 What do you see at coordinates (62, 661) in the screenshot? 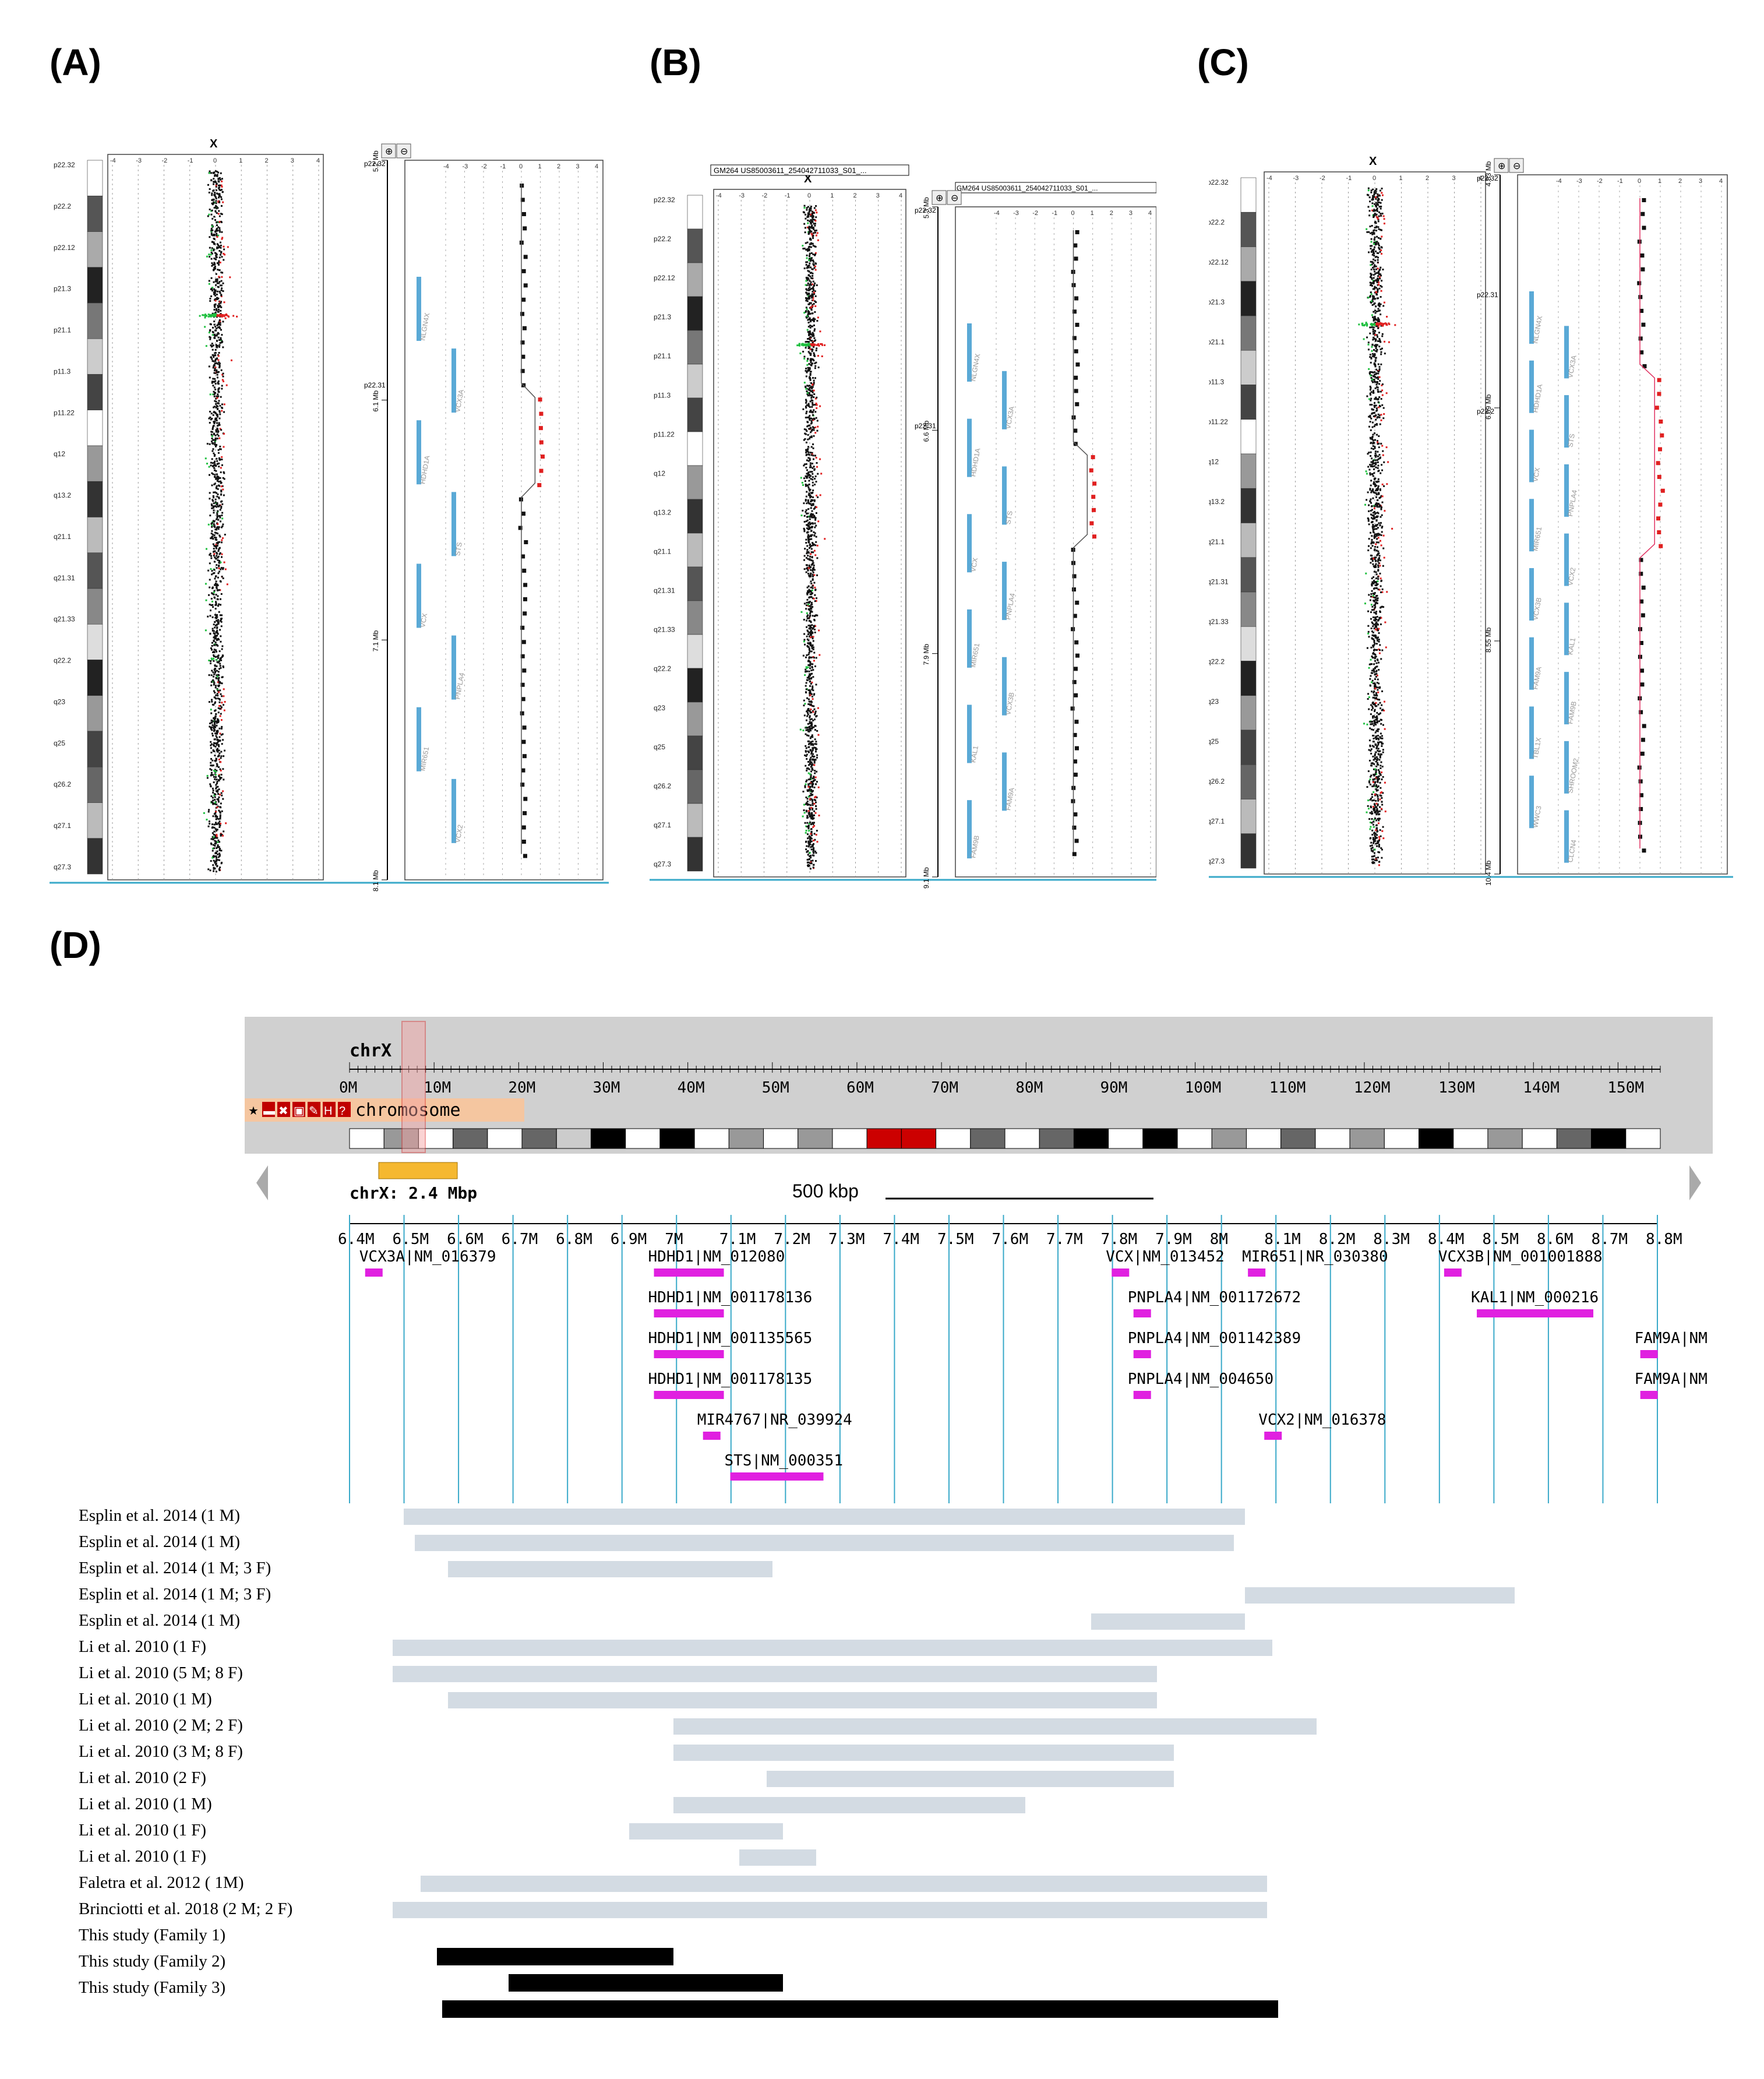
I see `band-label: q22.2` at bounding box center [62, 661].